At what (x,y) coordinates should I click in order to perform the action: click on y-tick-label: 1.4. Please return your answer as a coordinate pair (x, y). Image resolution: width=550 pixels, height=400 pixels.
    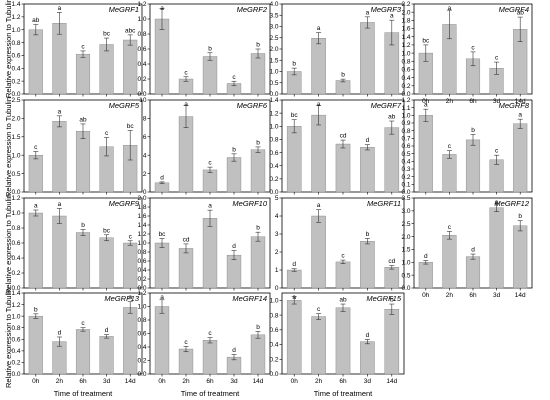
    Looking at the image, I should click on (273, 100).